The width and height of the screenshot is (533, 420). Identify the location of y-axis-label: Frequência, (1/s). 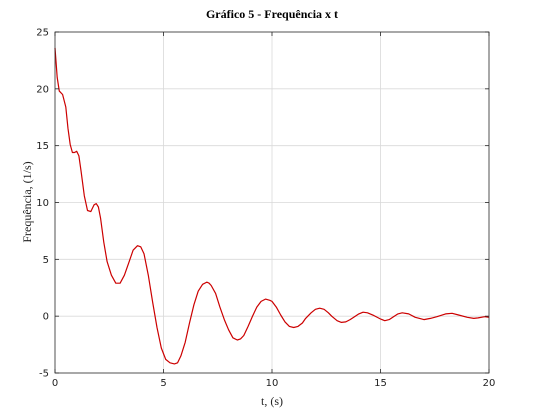
(27, 201).